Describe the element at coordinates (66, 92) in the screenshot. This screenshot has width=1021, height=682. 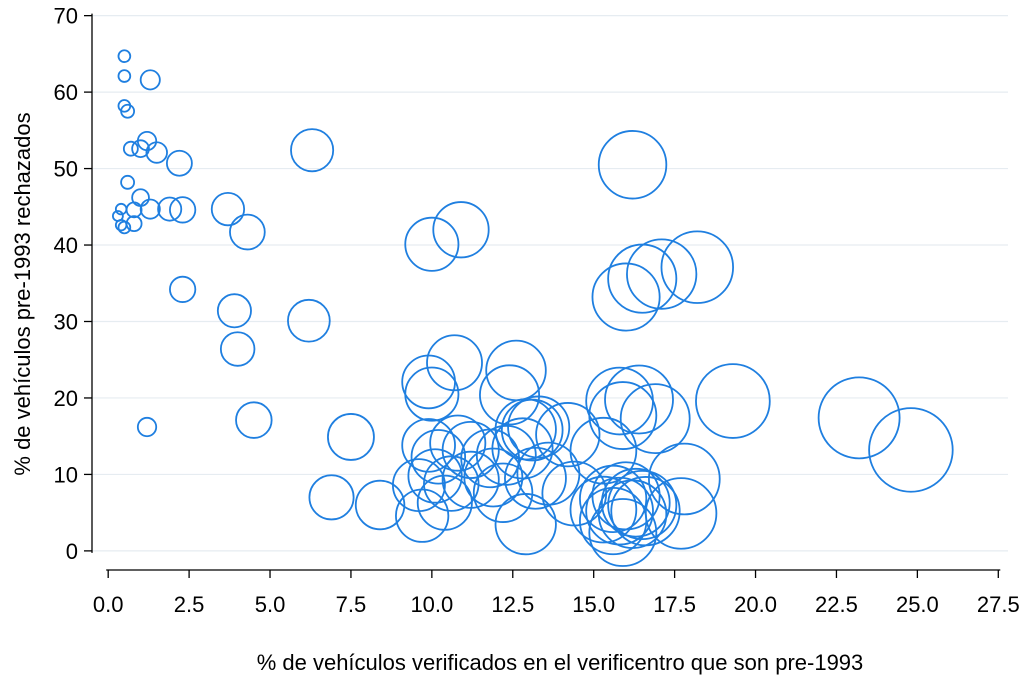
I see `y-tick-label: 60` at that location.